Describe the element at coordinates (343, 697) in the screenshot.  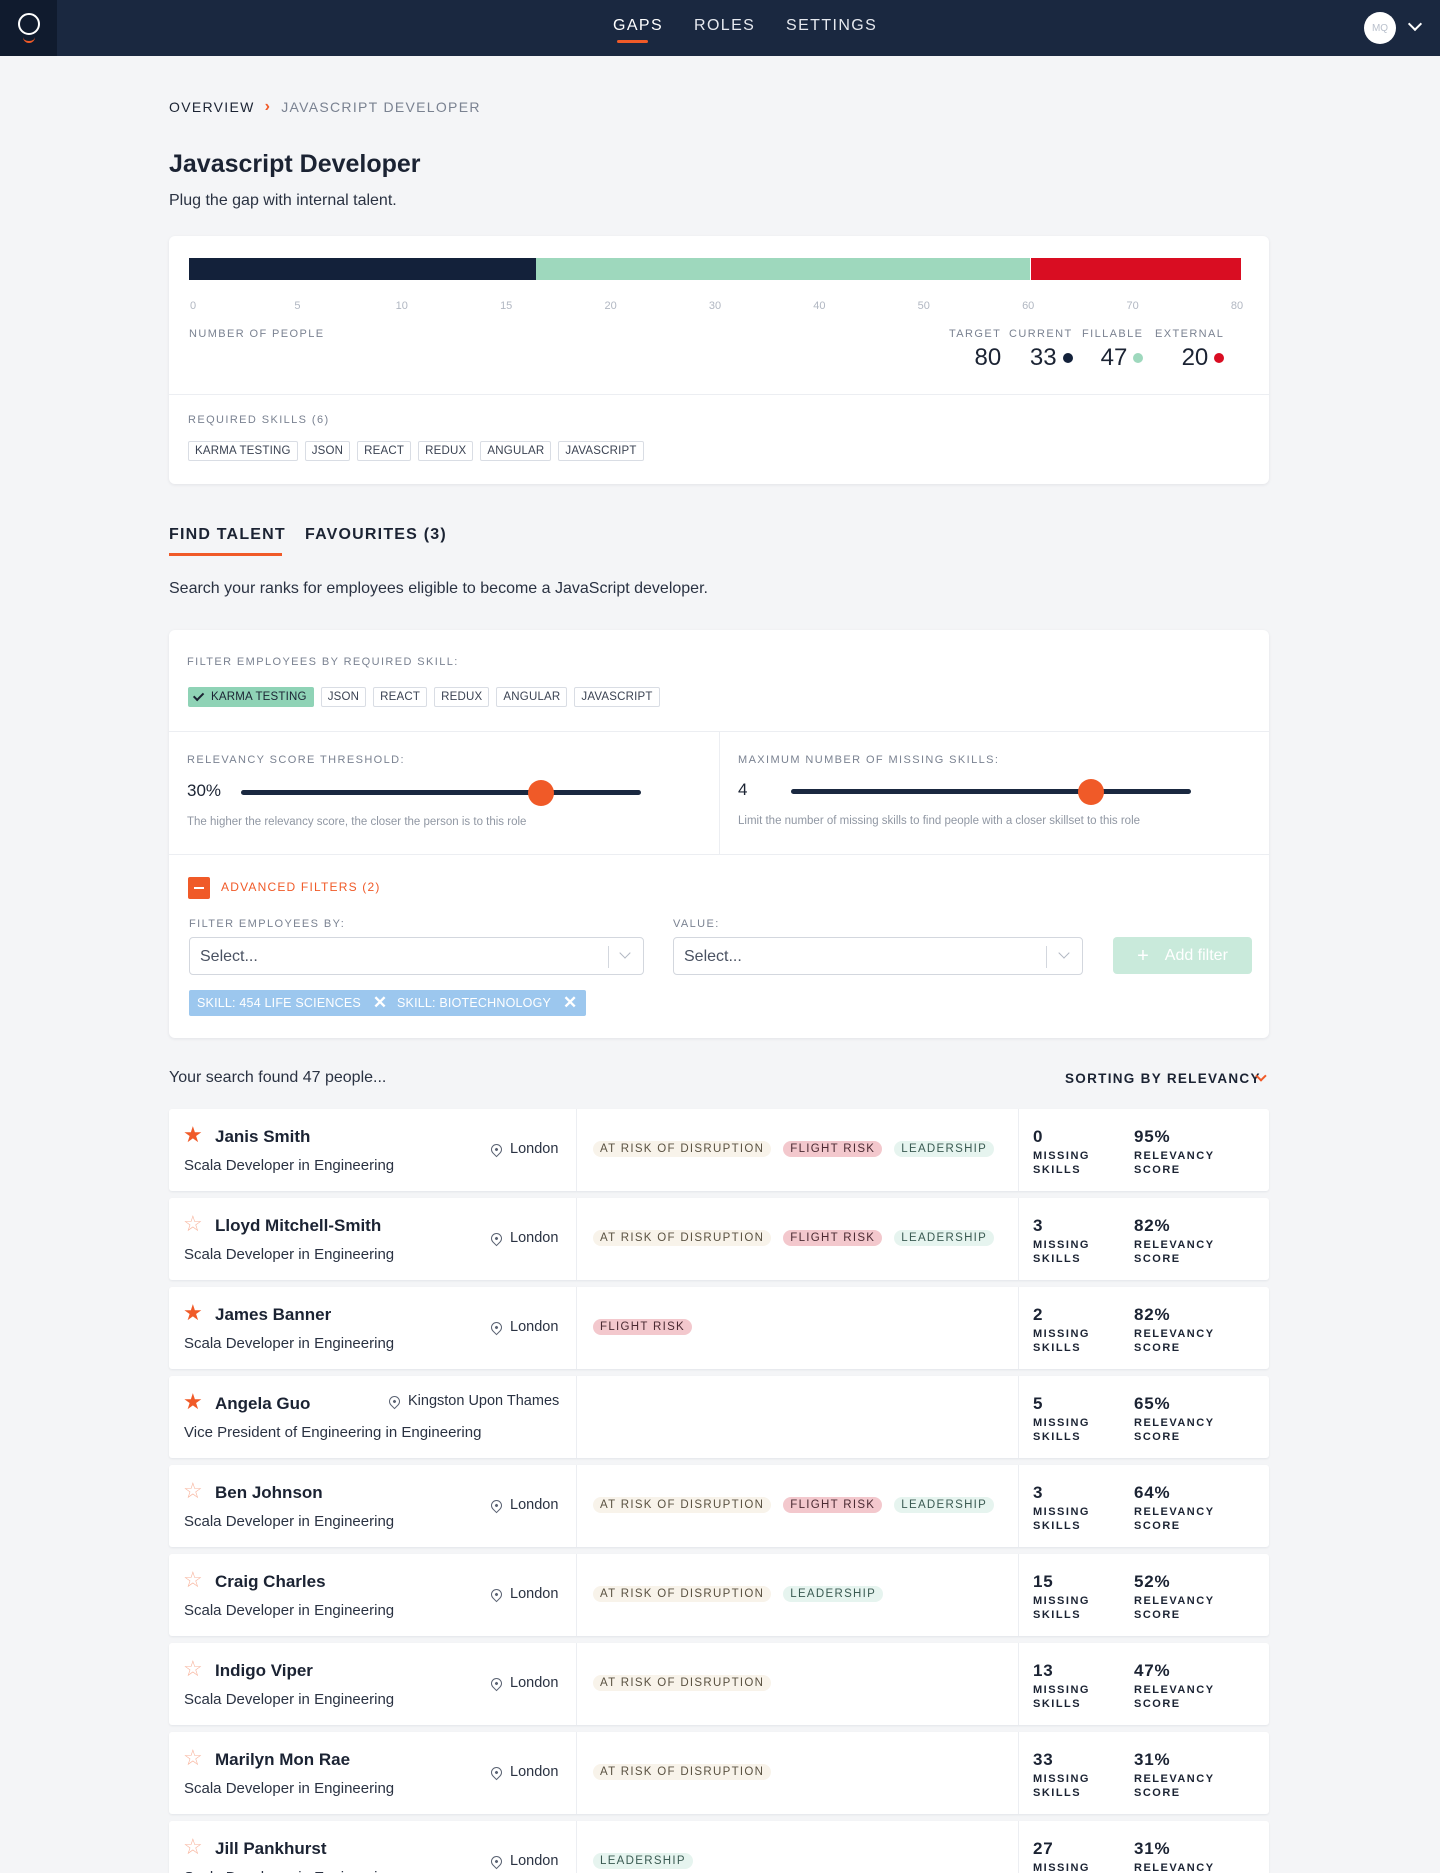
I see `skill-filter-tag: JSON` at that location.